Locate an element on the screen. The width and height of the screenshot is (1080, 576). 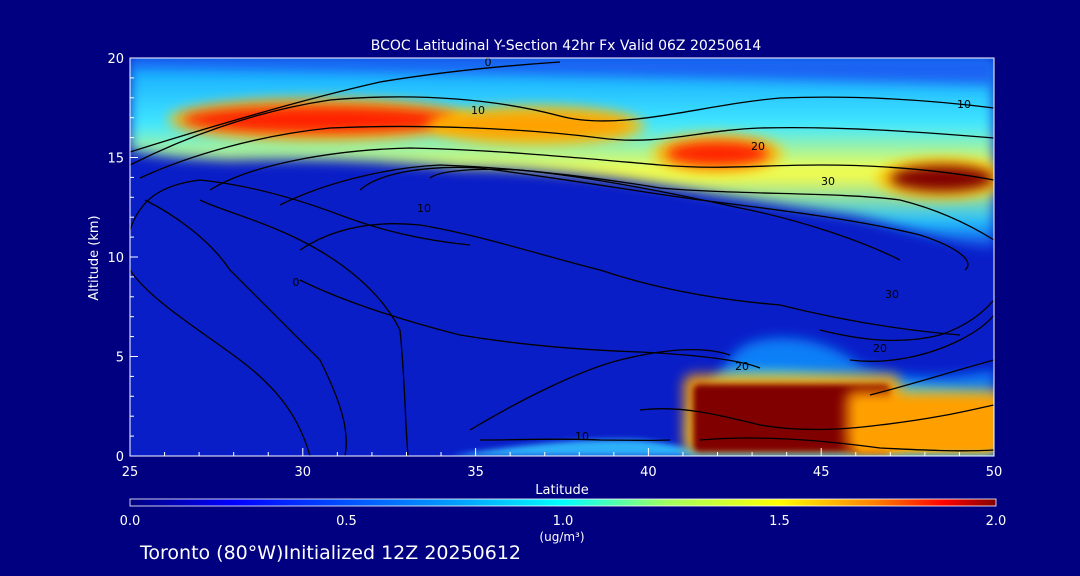
colorbar is located at coordinates (563, 502).